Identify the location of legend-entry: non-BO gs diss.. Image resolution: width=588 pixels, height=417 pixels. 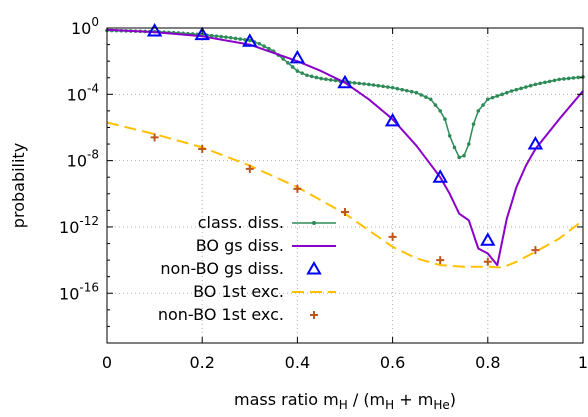
(241, 268).